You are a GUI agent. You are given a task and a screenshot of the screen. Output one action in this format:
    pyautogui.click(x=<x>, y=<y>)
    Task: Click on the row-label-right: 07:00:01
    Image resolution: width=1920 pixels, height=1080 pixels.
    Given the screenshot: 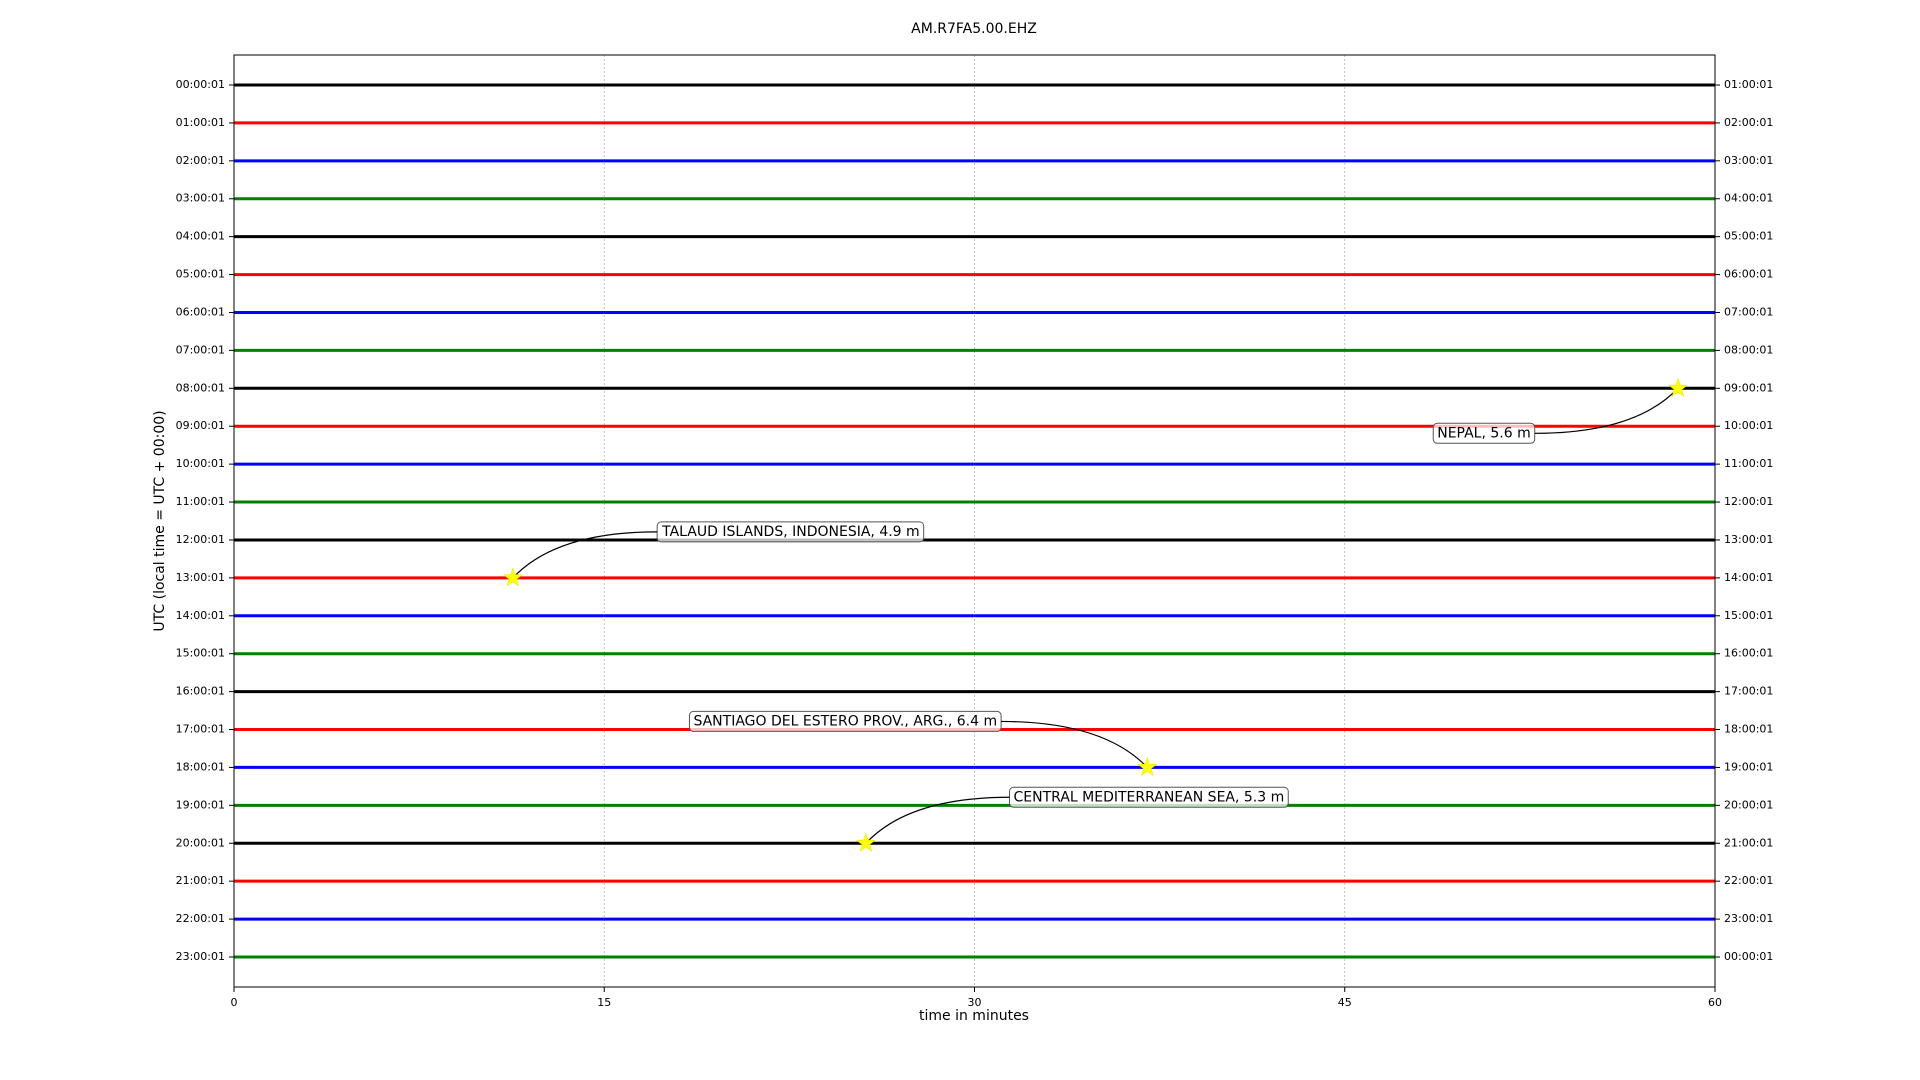 What is the action you would take?
    pyautogui.click(x=1748, y=311)
    